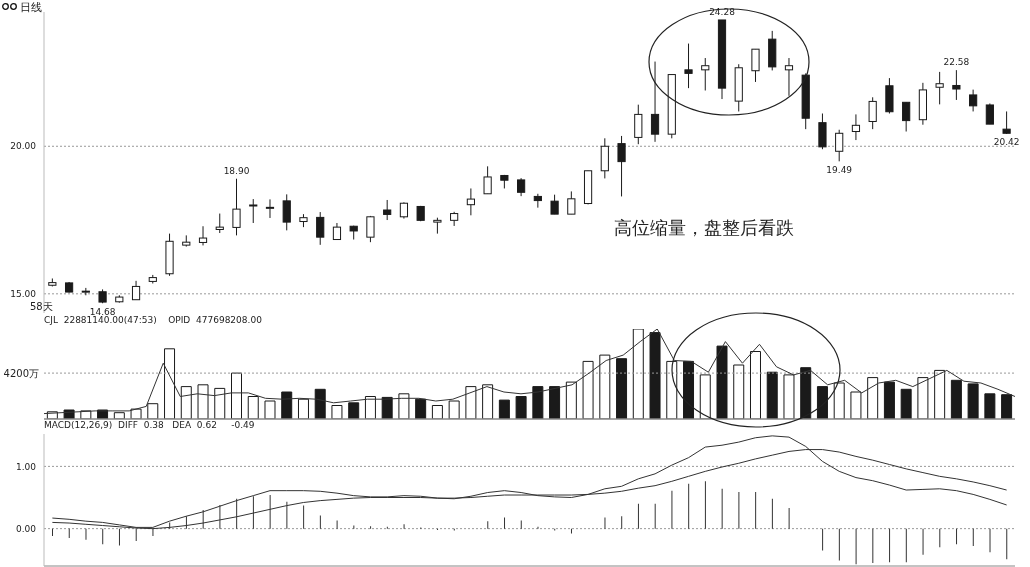 The width and height of the screenshot is (1030, 567). I want to click on annotation: 14.68, so click(102, 311).